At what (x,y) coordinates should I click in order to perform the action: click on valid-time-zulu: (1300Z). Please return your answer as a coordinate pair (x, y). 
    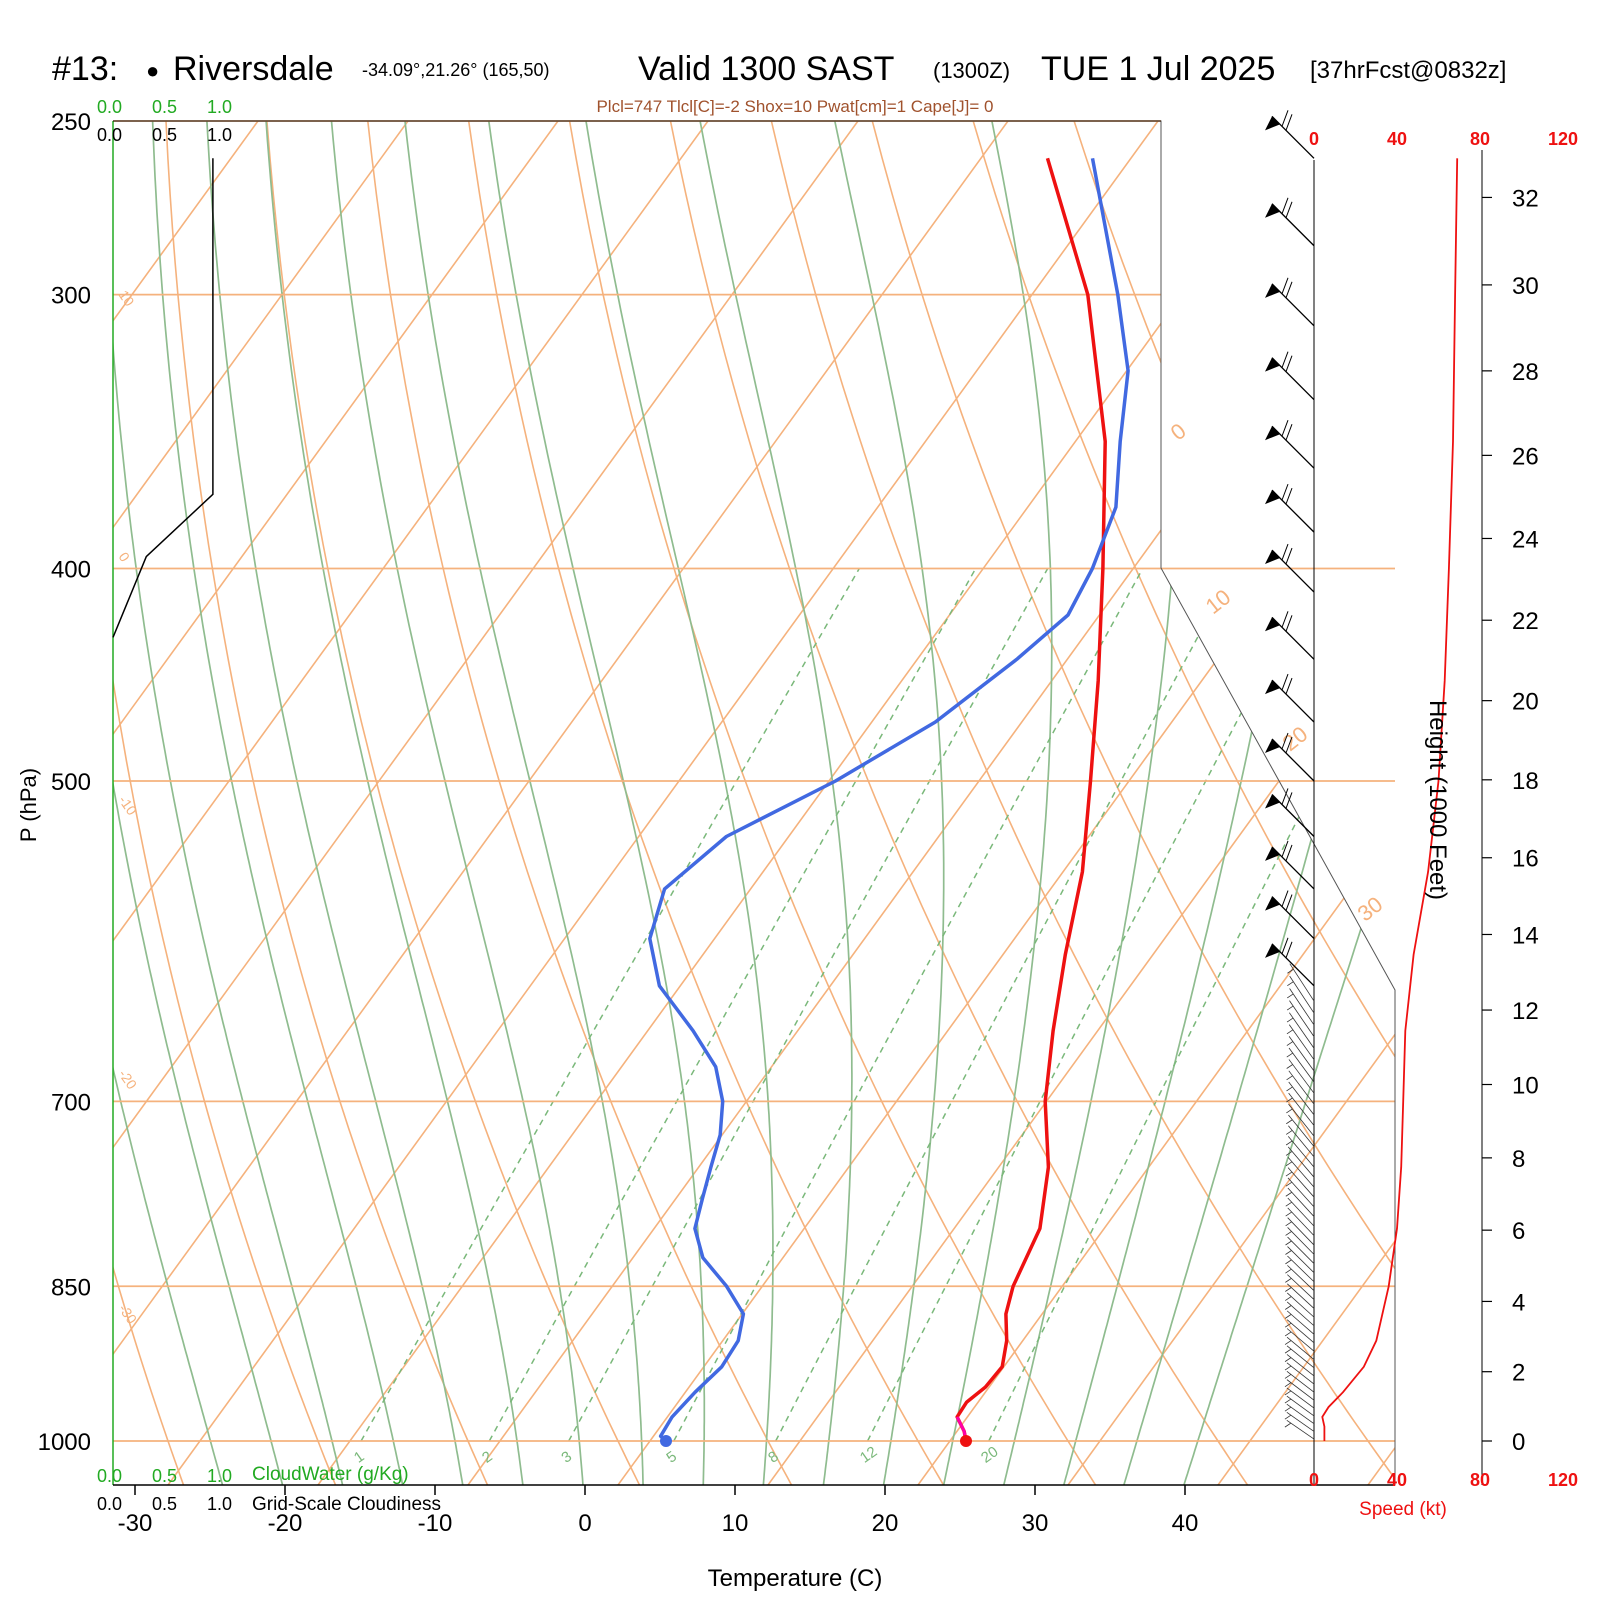
    Looking at the image, I should click on (971, 70).